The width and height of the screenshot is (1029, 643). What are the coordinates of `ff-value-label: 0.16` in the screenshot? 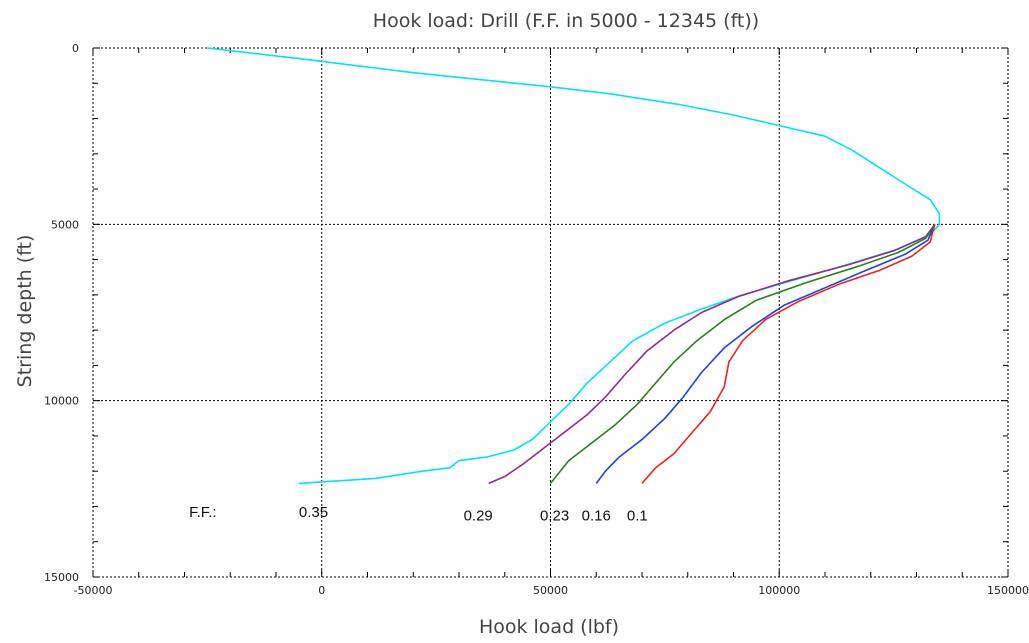 It's located at (596, 516).